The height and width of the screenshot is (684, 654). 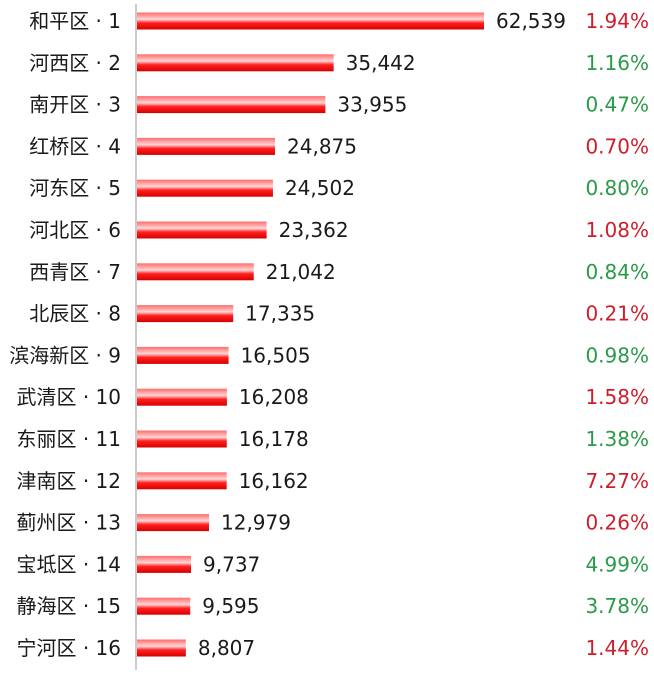 What do you see at coordinates (617, 523) in the screenshot?
I see `change-percent: 0.26%` at bounding box center [617, 523].